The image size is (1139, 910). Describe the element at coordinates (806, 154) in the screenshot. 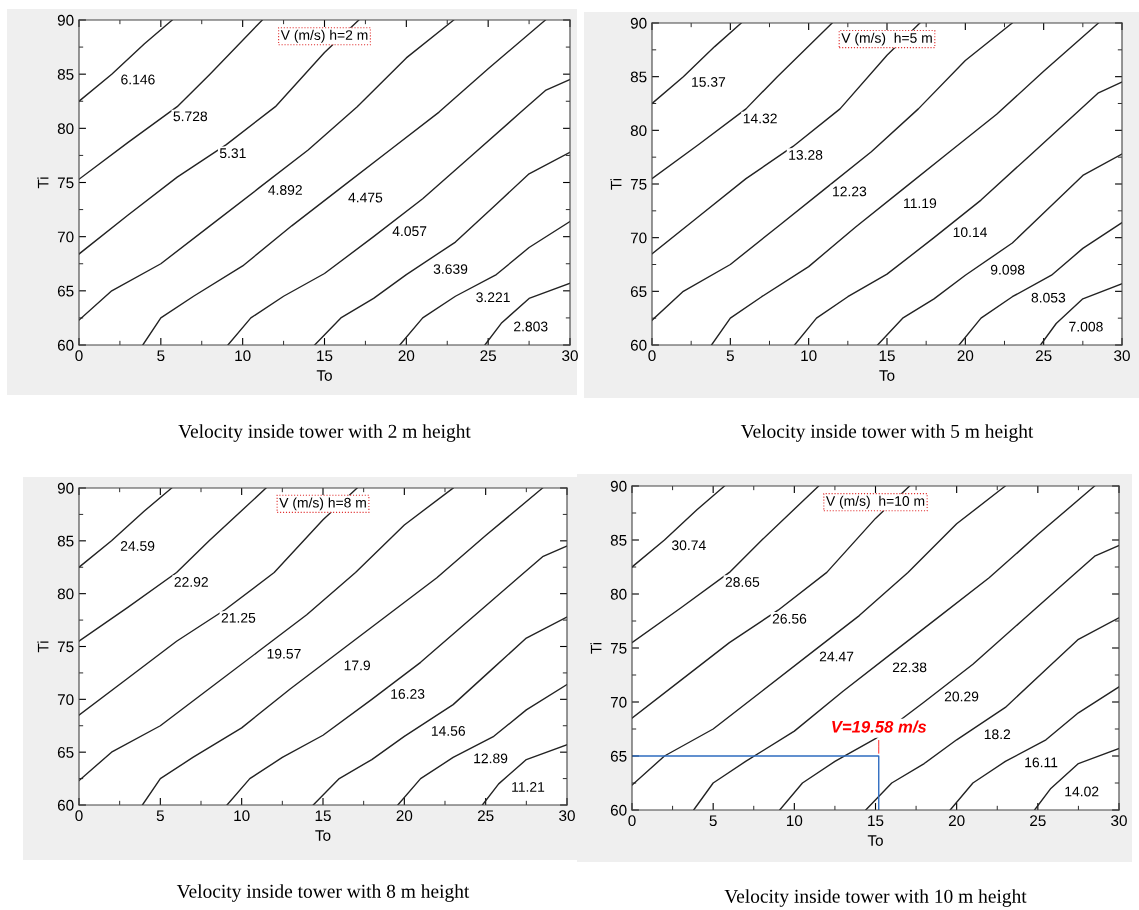

I see `annotation: 13.28` at that location.